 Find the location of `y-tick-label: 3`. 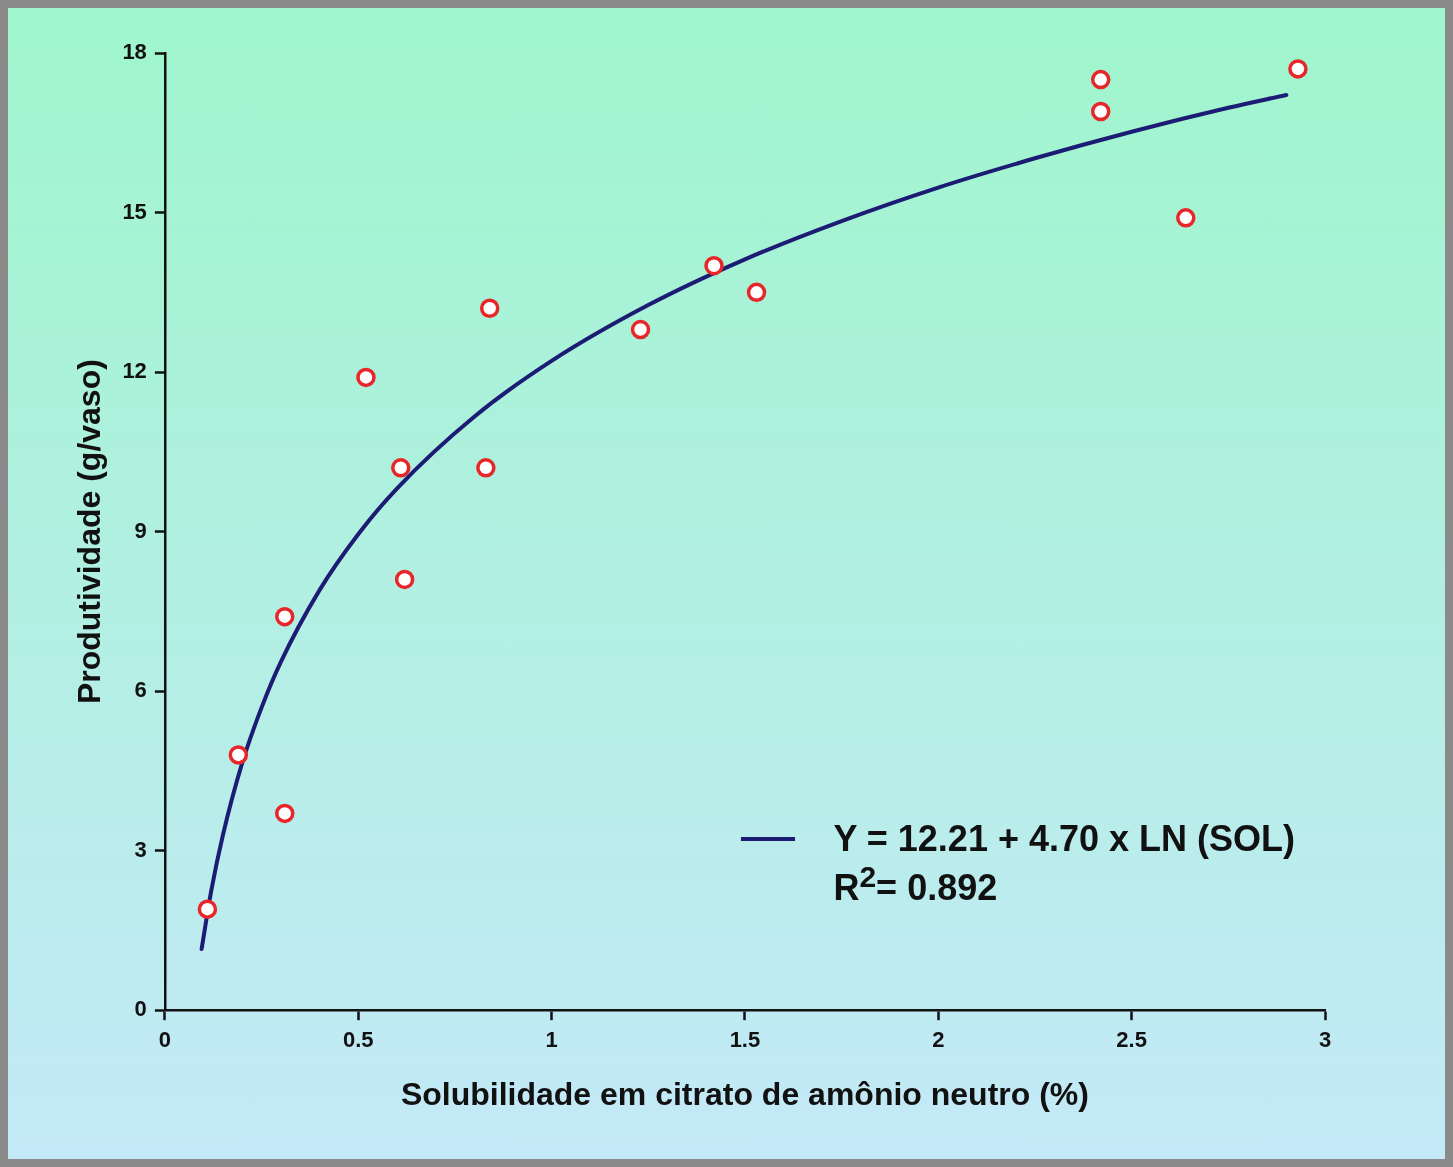

y-tick-label: 3 is located at coordinates (140, 849).